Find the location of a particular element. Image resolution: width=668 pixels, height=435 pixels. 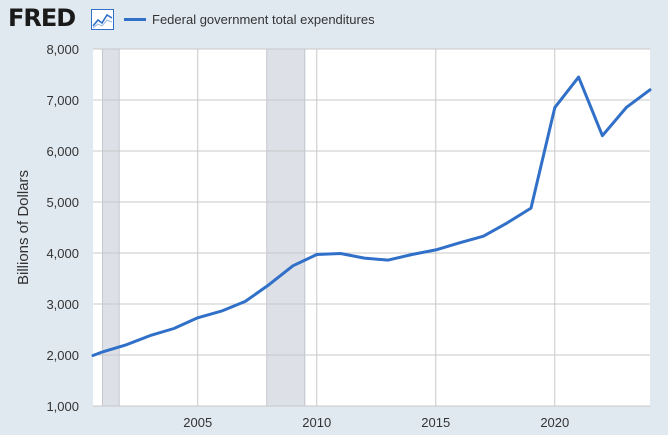

y-tick-label: 7,000 is located at coordinates (62, 100).